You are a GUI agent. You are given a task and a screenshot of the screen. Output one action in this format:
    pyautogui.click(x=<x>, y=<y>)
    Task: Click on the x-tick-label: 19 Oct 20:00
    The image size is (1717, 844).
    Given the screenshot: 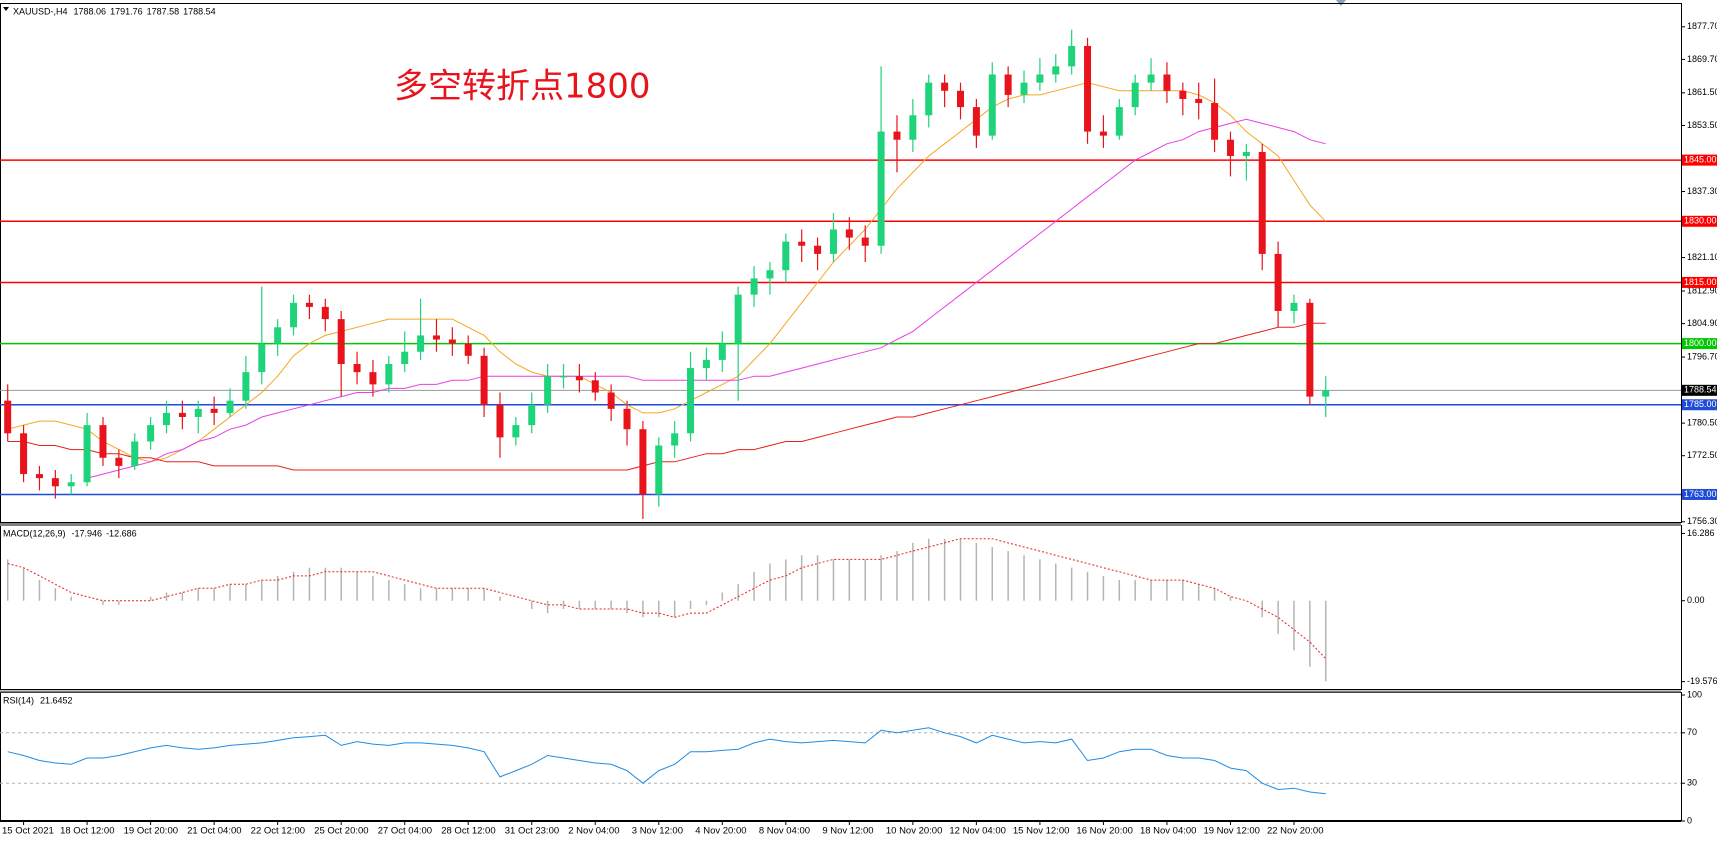 What is the action you would take?
    pyautogui.click(x=151, y=831)
    